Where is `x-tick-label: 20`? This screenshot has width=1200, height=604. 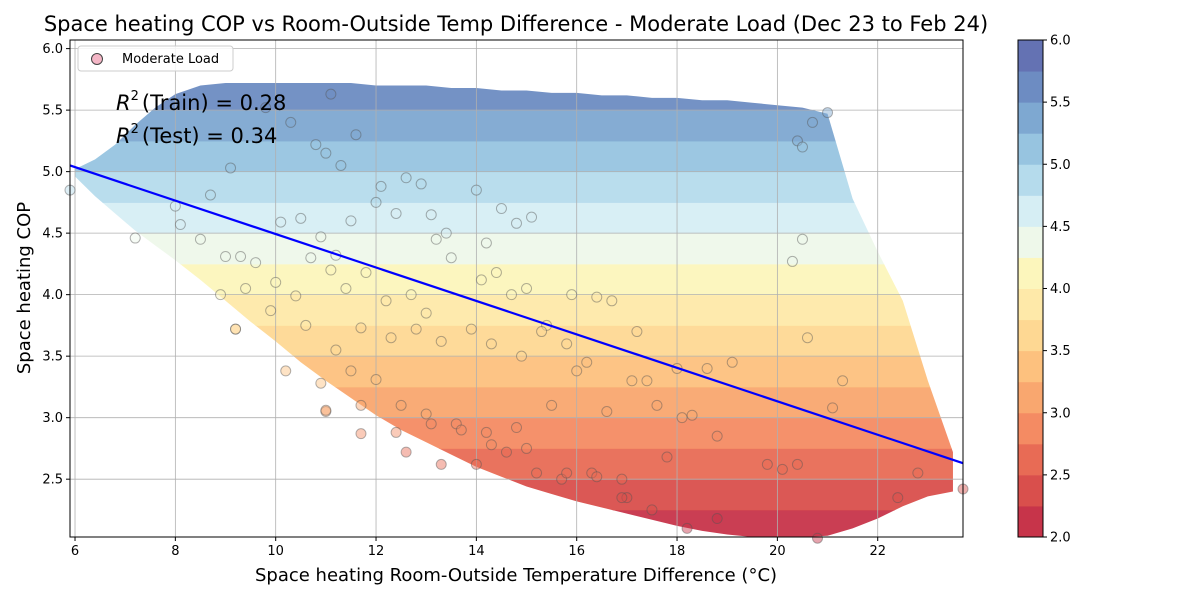
x-tick-label: 20 is located at coordinates (777, 551).